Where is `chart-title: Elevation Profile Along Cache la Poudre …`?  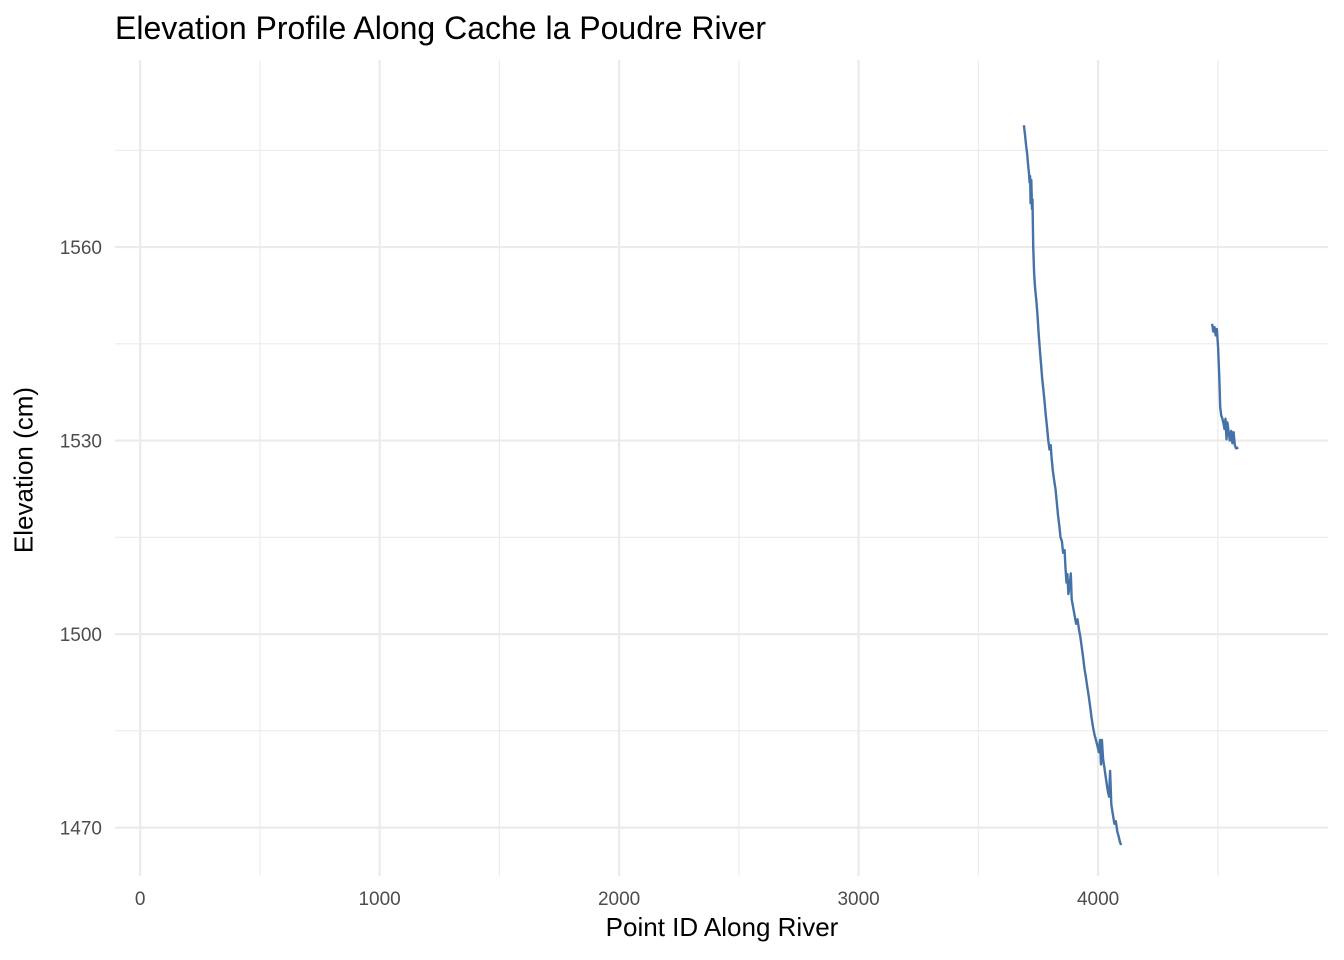
chart-title: Elevation Profile Along Cache la Poudre … is located at coordinates (441, 28).